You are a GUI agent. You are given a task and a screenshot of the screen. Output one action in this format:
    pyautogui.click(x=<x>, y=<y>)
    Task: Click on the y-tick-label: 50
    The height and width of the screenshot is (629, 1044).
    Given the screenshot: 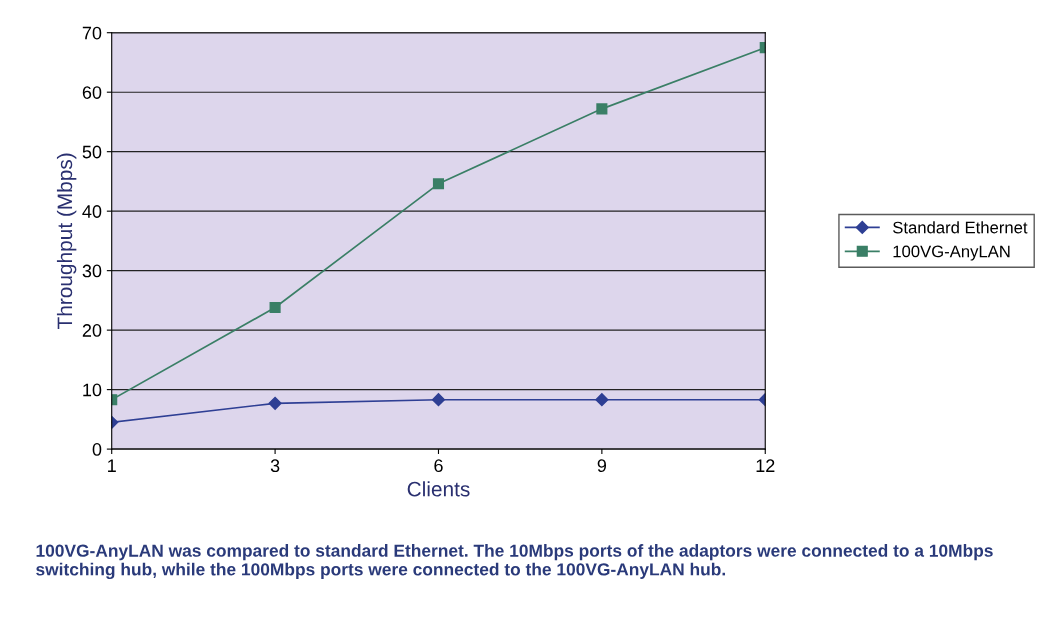 What is the action you would take?
    pyautogui.click(x=92, y=152)
    